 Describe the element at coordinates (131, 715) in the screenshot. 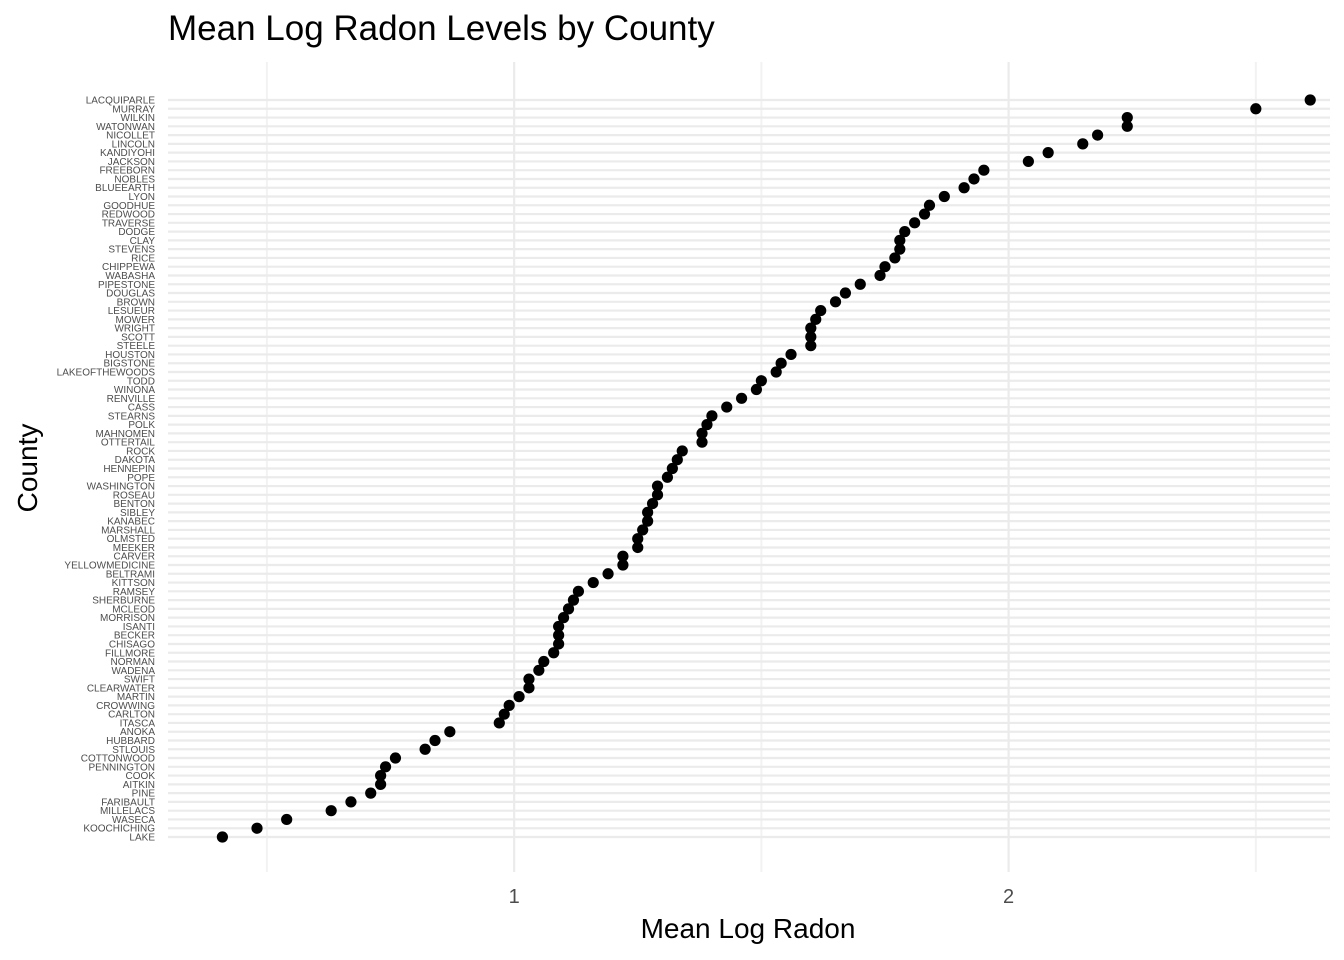

I see `y-tick-label: CARLTON` at that location.